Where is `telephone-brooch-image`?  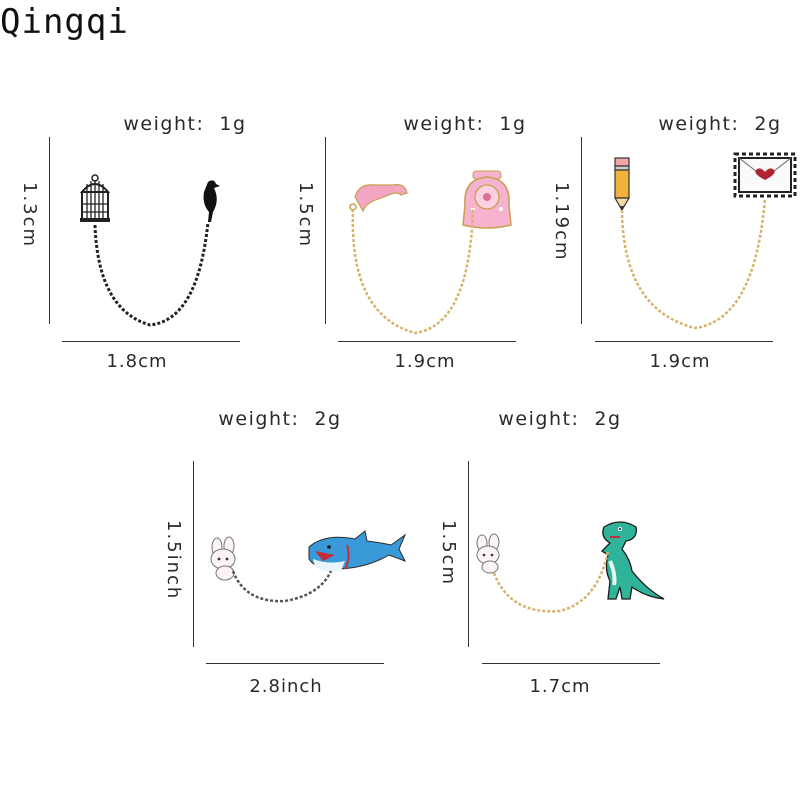
telephone-brooch-image is located at coordinates (430, 252).